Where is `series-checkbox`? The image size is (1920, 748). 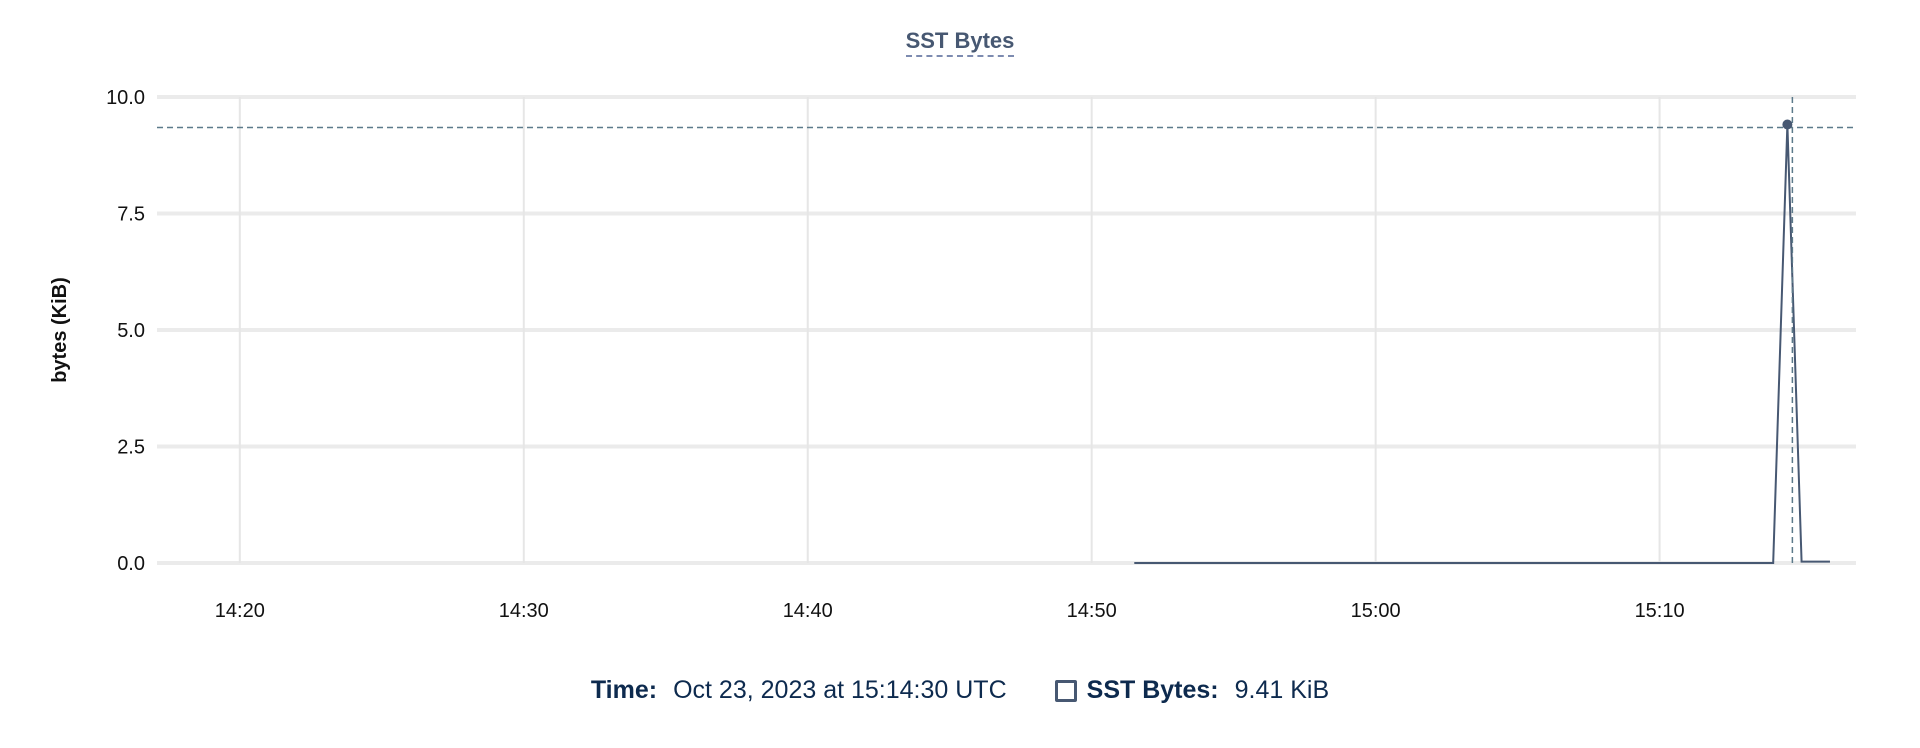
series-checkbox is located at coordinates (1065, 690).